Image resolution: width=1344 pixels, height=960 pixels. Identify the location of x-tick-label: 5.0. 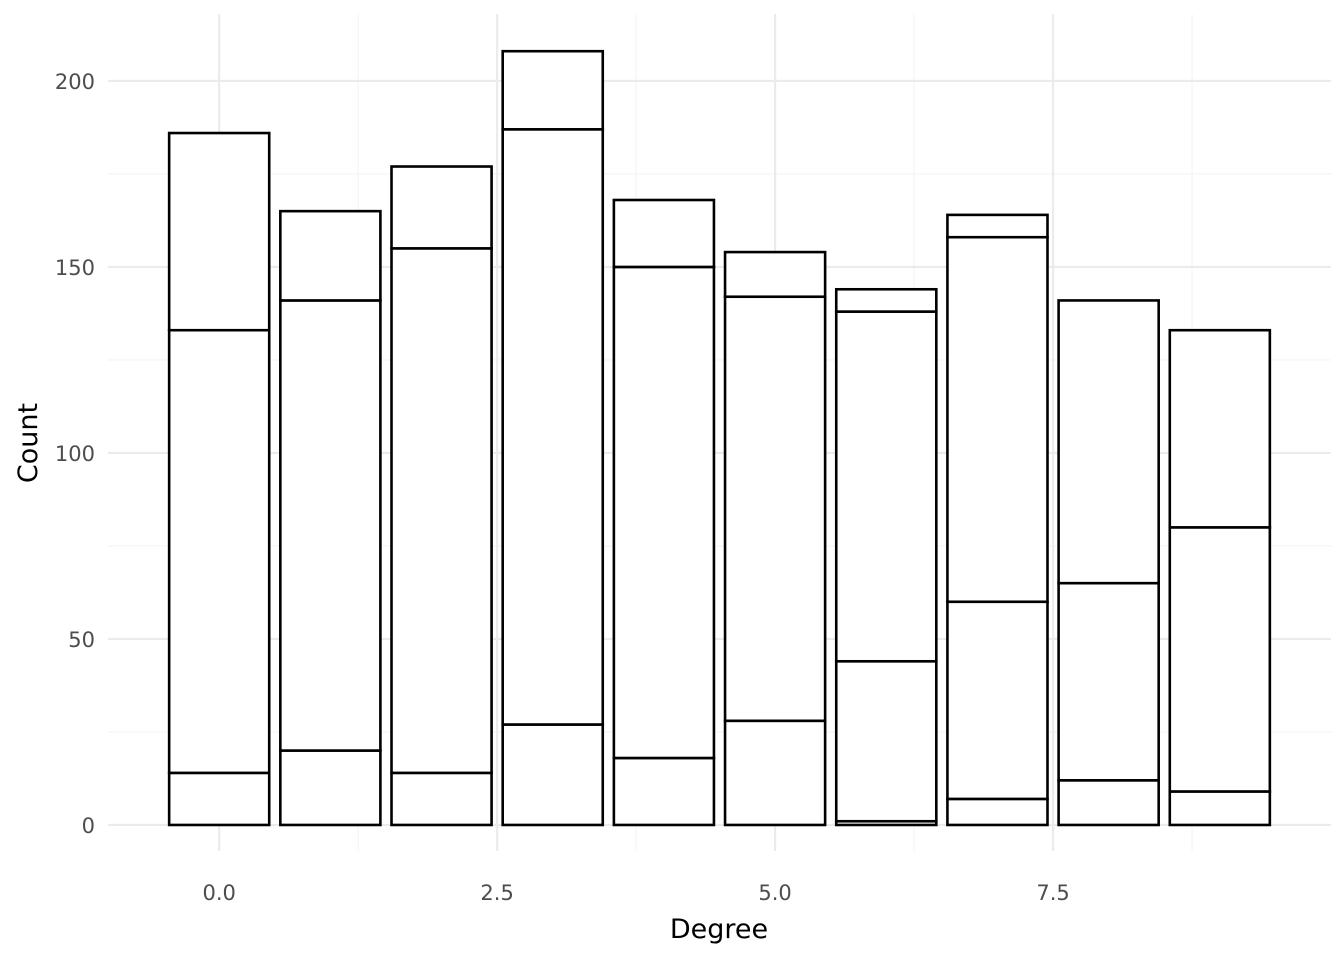
(774, 893).